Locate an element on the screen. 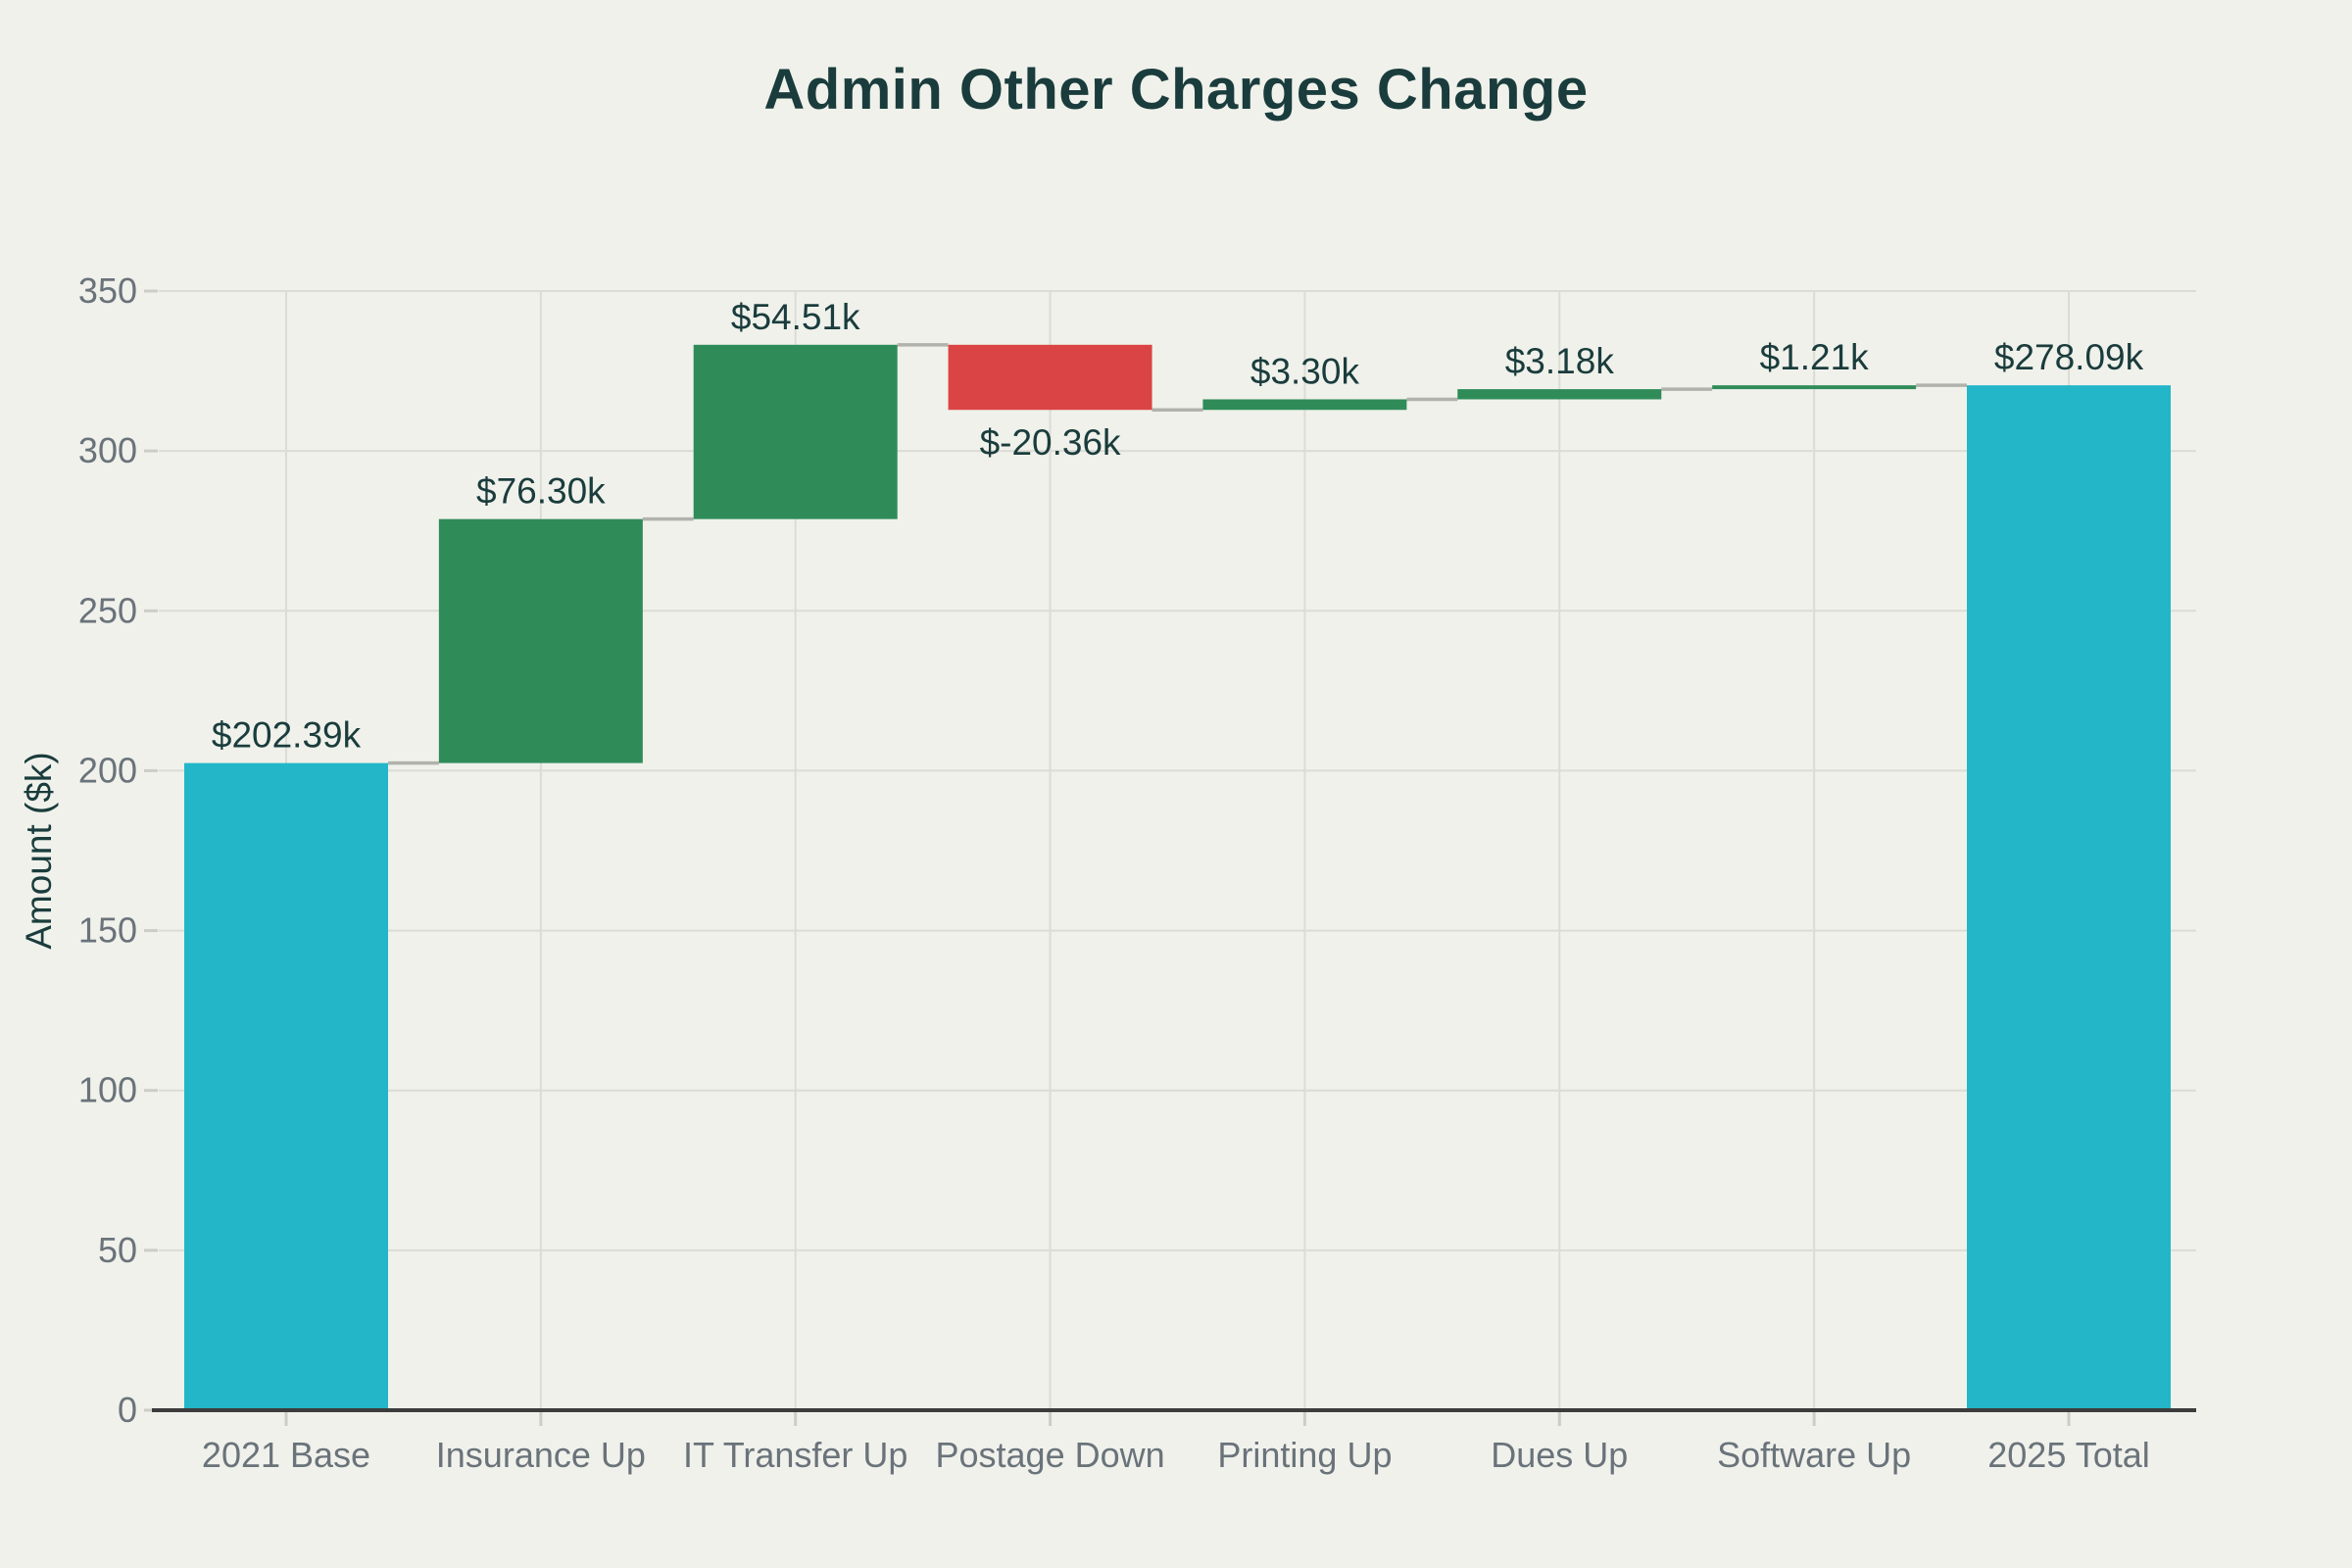  waterfall-bar-2021-base is located at coordinates (286, 1086).